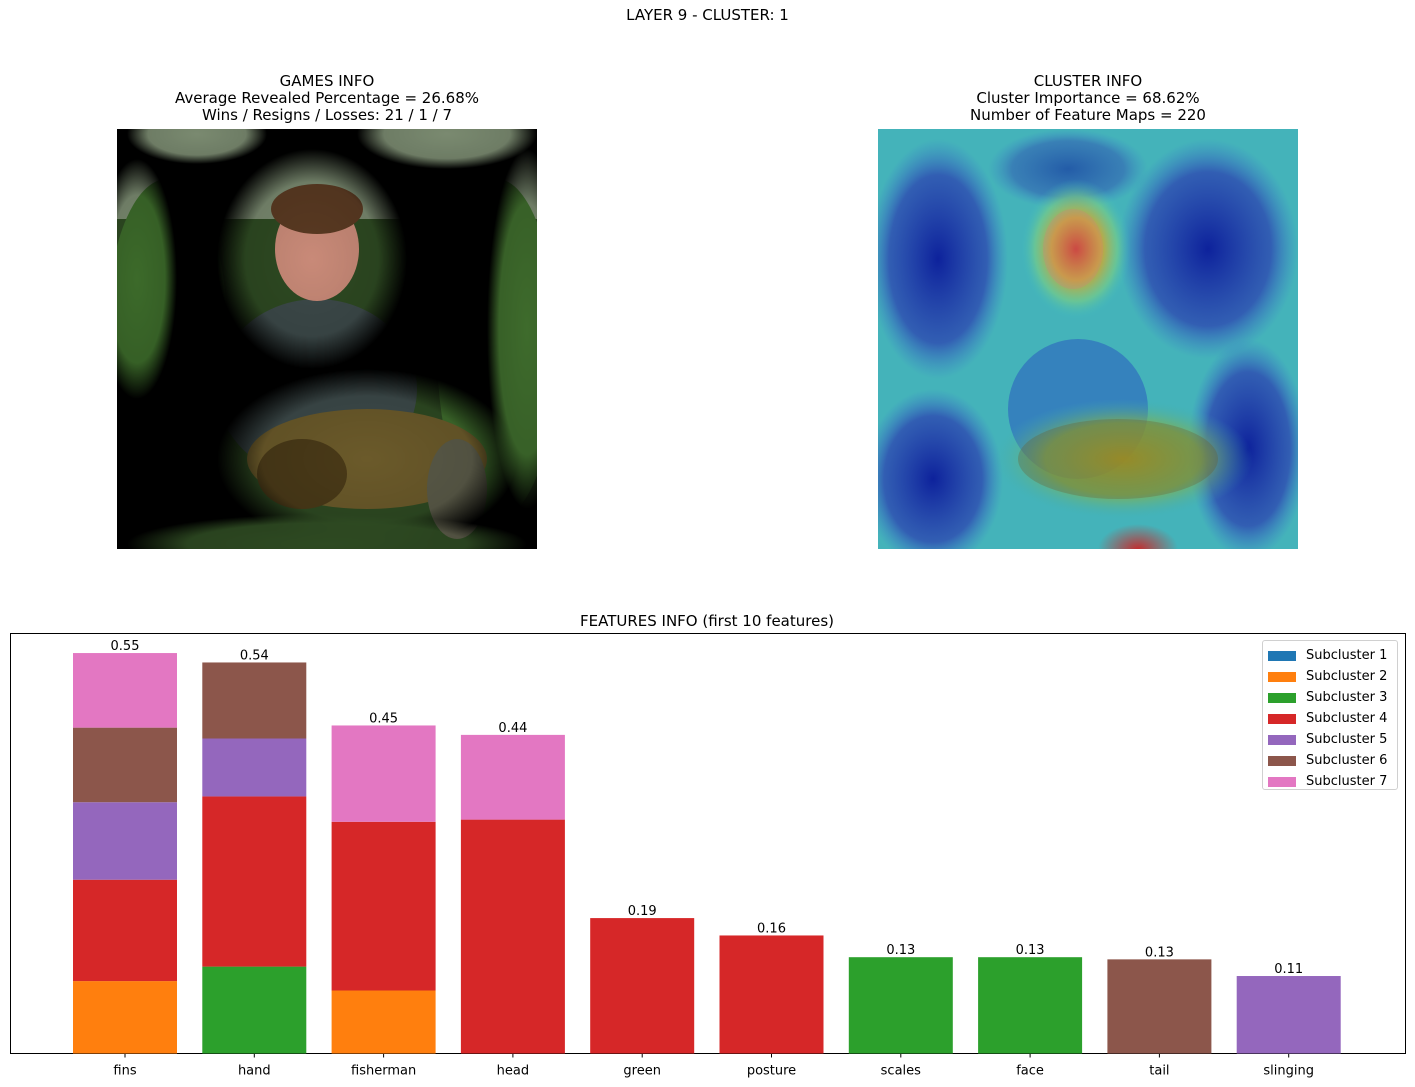 The width and height of the screenshot is (1415, 1087). Describe the element at coordinates (254, 655) in the screenshot. I see `bar-total-label: 0.54` at that location.